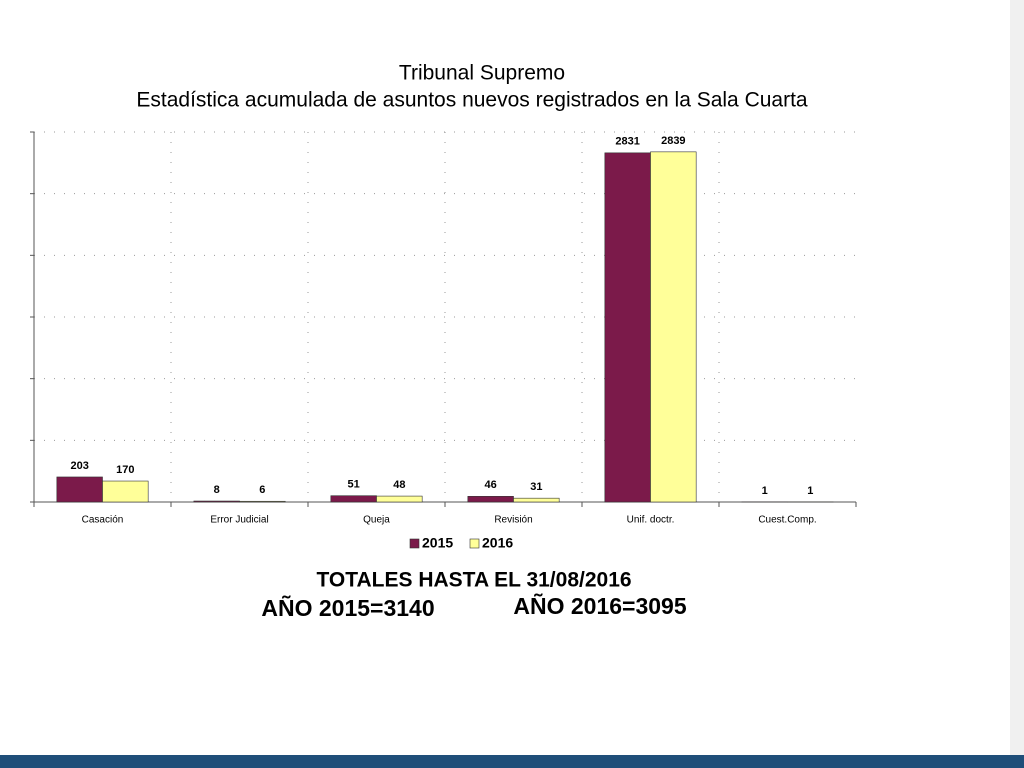  What do you see at coordinates (787, 520) in the screenshot?
I see `x-tick-label: Cuest.Comp.` at bounding box center [787, 520].